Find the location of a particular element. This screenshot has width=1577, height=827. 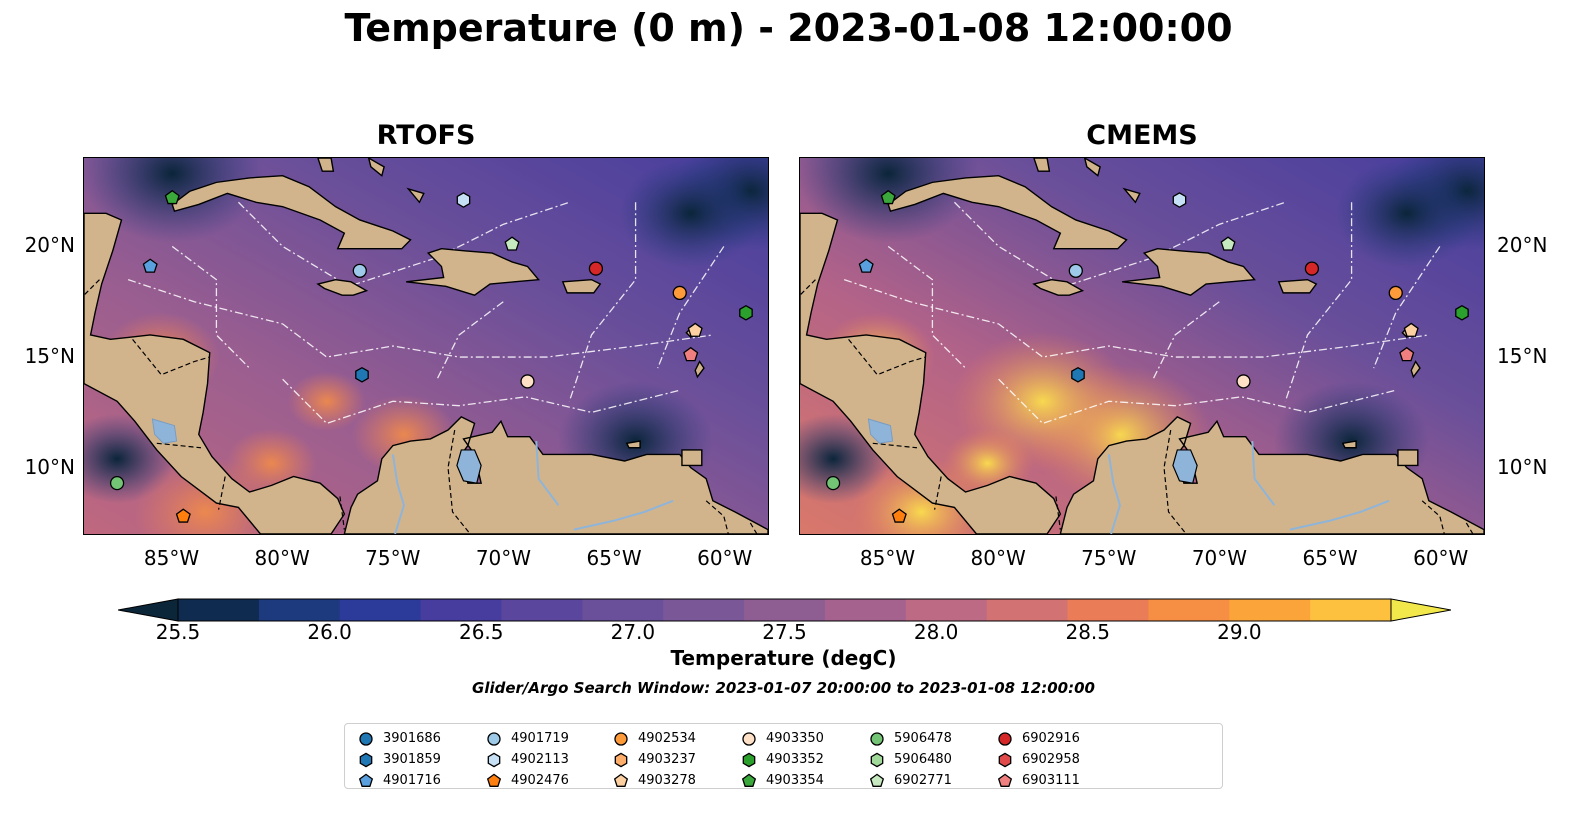

legend-item-4902113: 4902113 is located at coordinates (527, 759).